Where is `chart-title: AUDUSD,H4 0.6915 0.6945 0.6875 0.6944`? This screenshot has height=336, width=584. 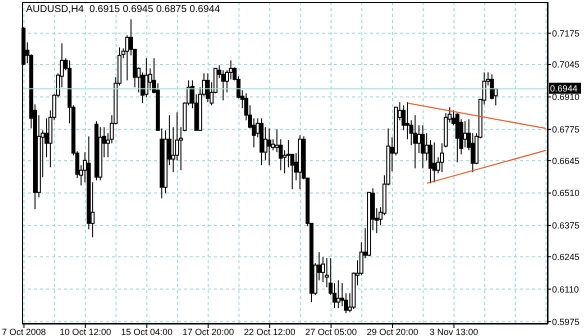
chart-title: AUDUSD,H4 0.6915 0.6945 0.6875 0.6944 is located at coordinates (123, 9).